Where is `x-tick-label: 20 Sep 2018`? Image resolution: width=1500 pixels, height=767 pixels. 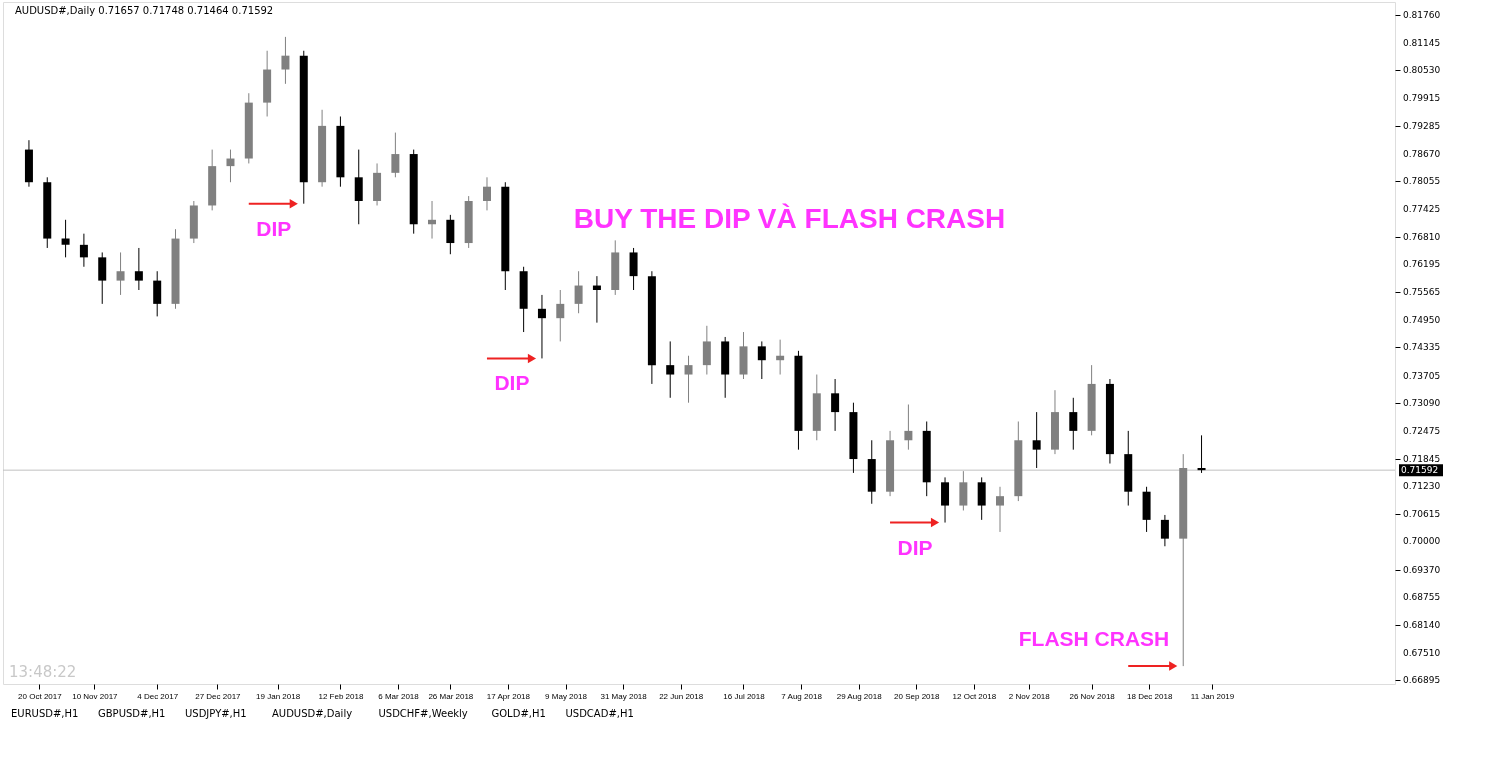
x-tick-label: 20 Sep 2018 is located at coordinates (917, 696).